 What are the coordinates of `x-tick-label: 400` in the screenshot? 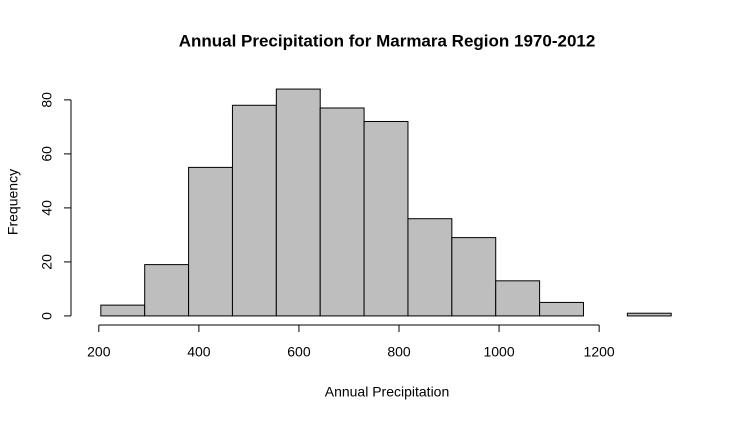 It's located at (199, 352).